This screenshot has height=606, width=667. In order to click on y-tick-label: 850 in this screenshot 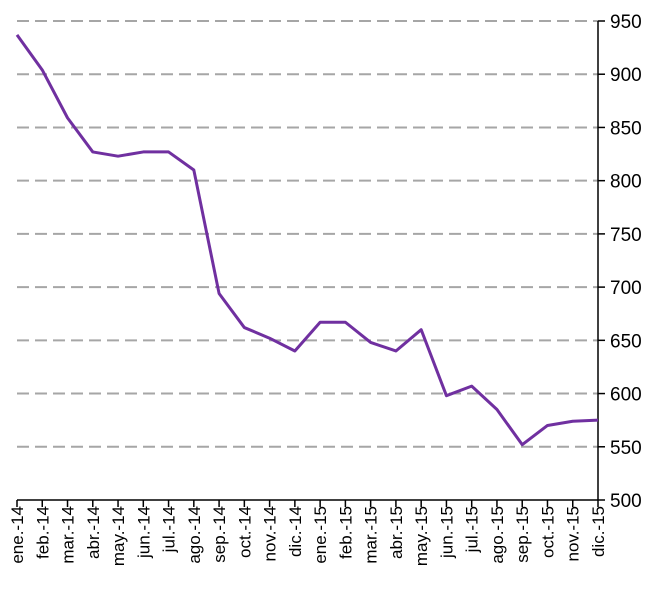, I will do `click(626, 128)`.